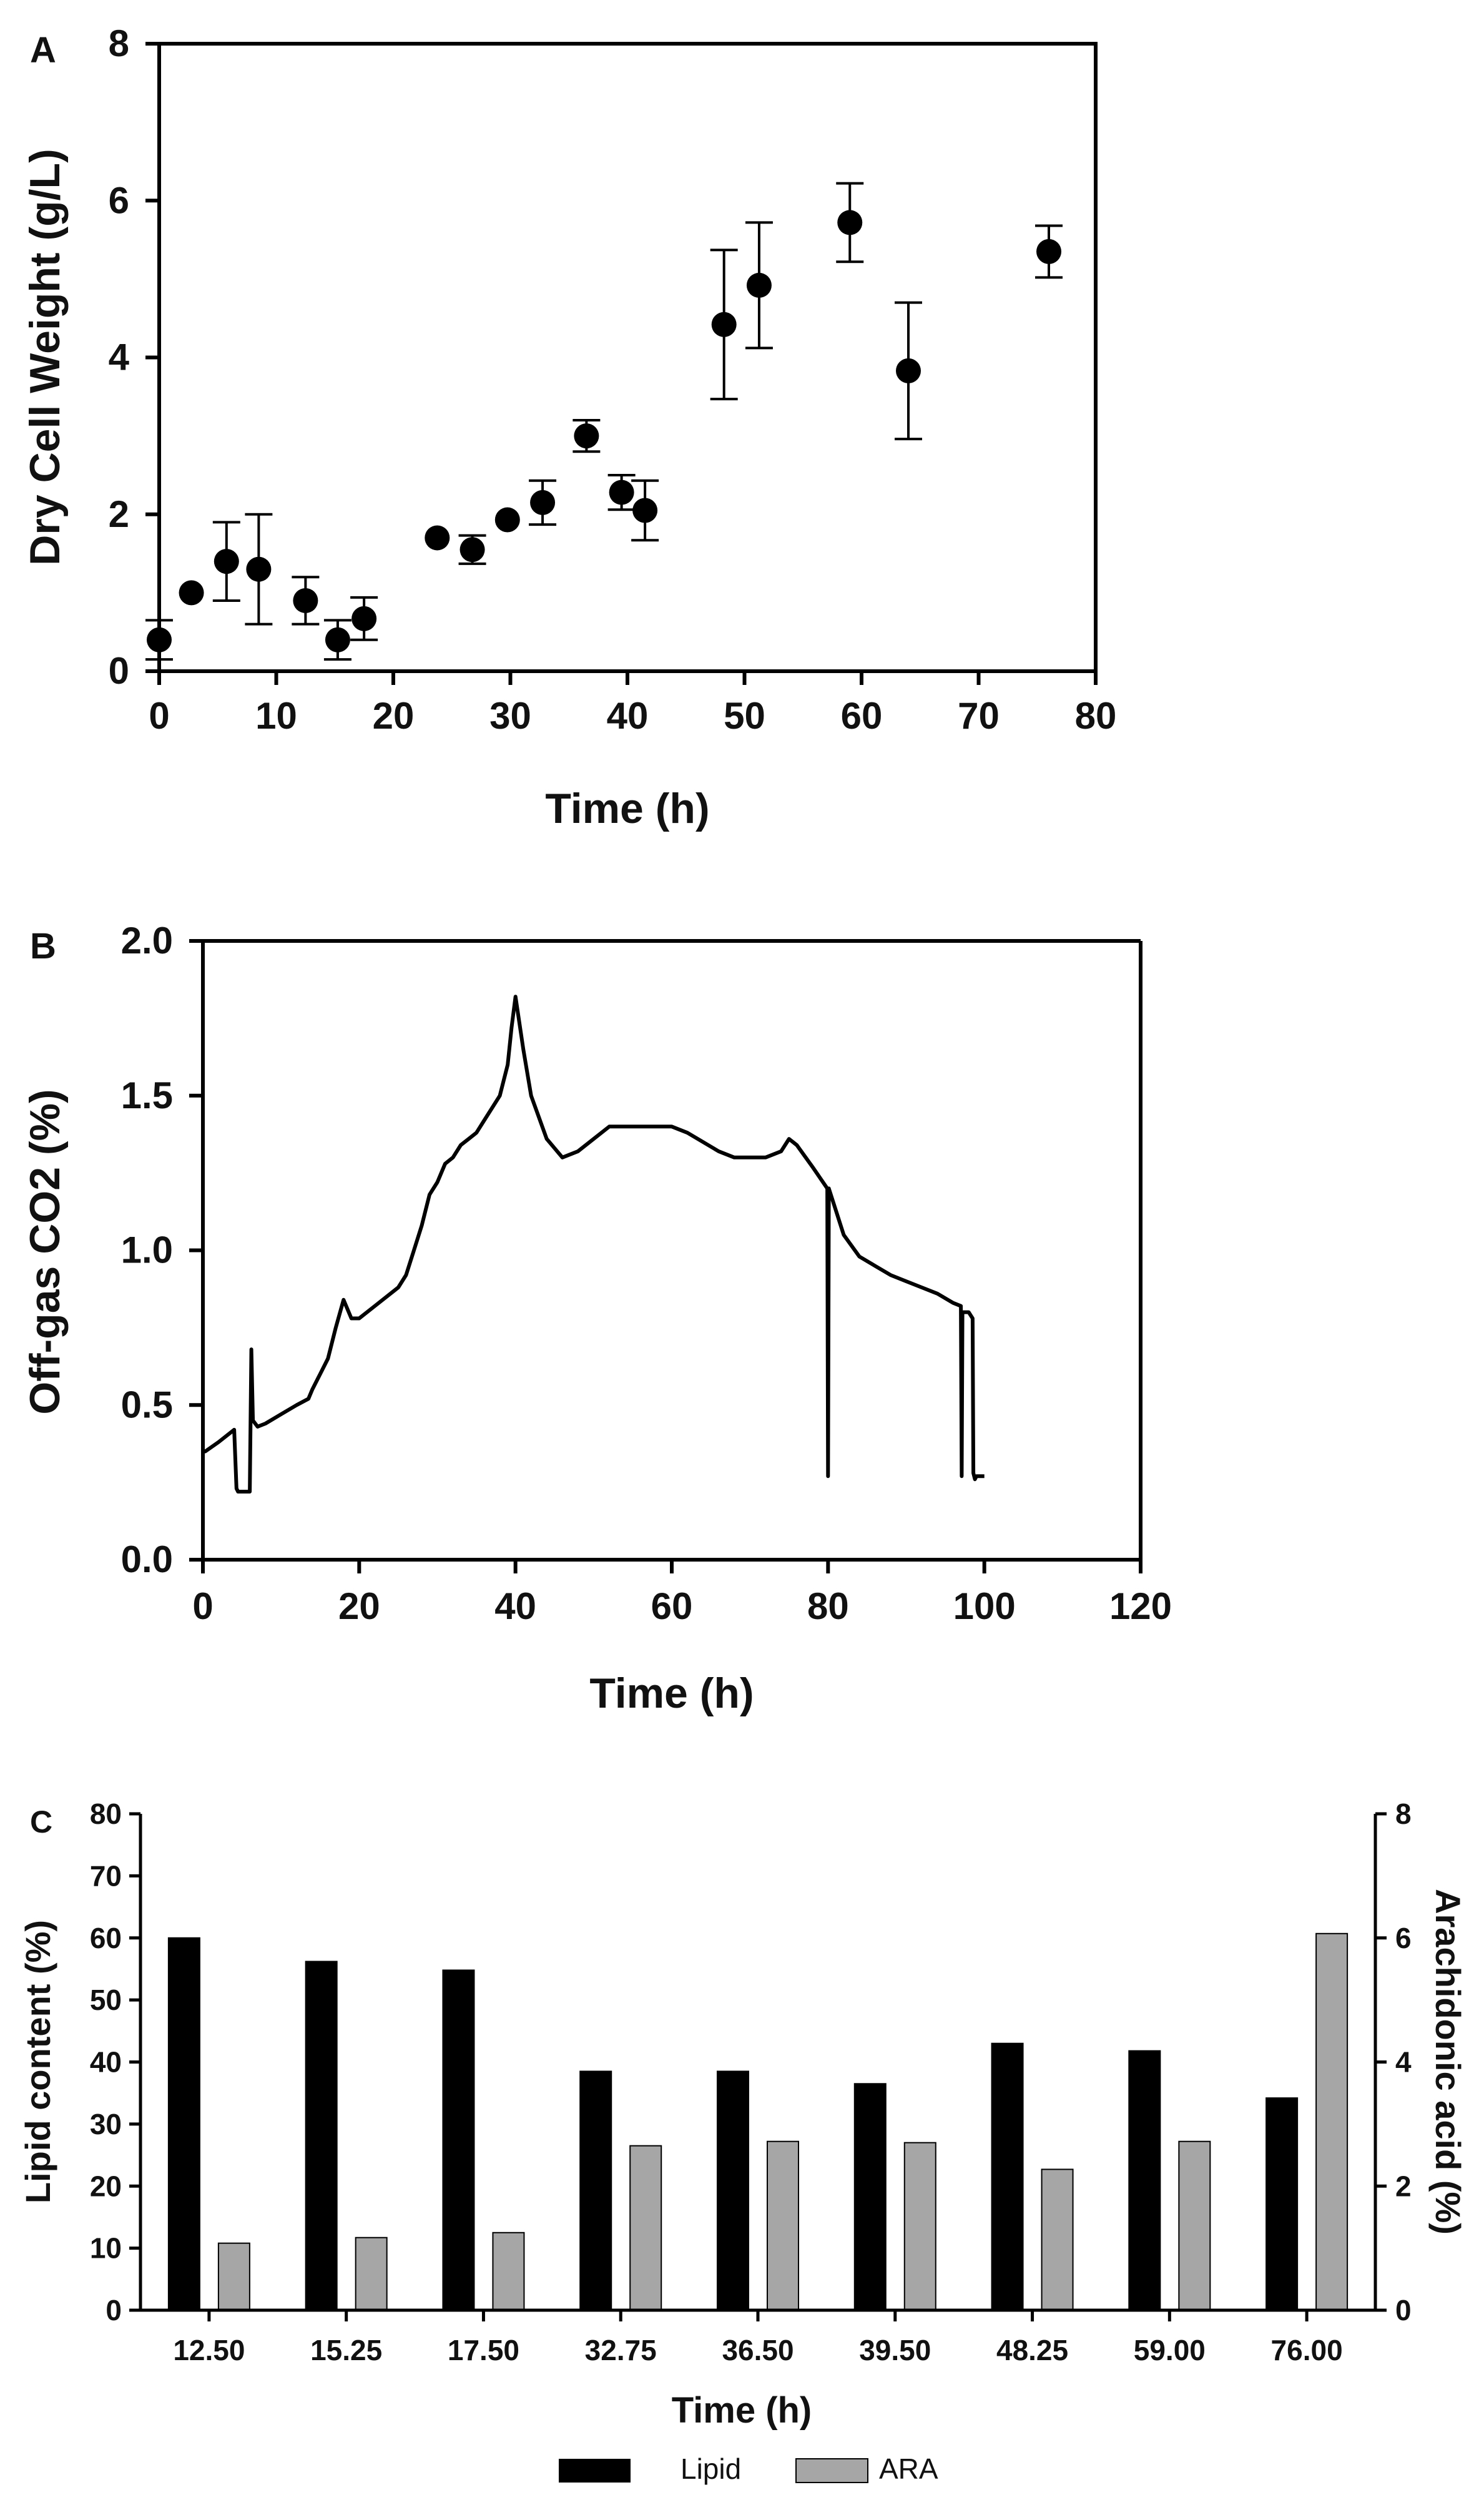 The width and height of the screenshot is (1484, 2505). I want to click on b-x-tick-label: 20, so click(359, 1606).